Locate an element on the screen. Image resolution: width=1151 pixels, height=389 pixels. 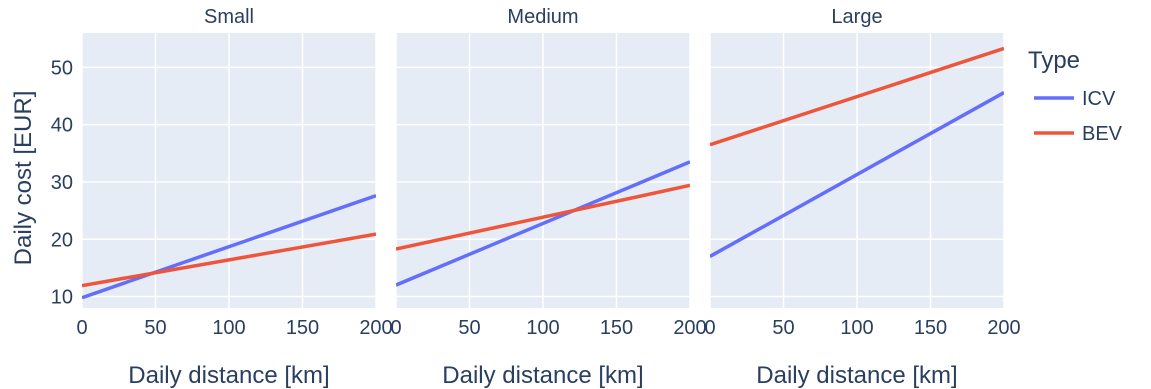
legend-label-bev: BEV is located at coordinates (1102, 134).